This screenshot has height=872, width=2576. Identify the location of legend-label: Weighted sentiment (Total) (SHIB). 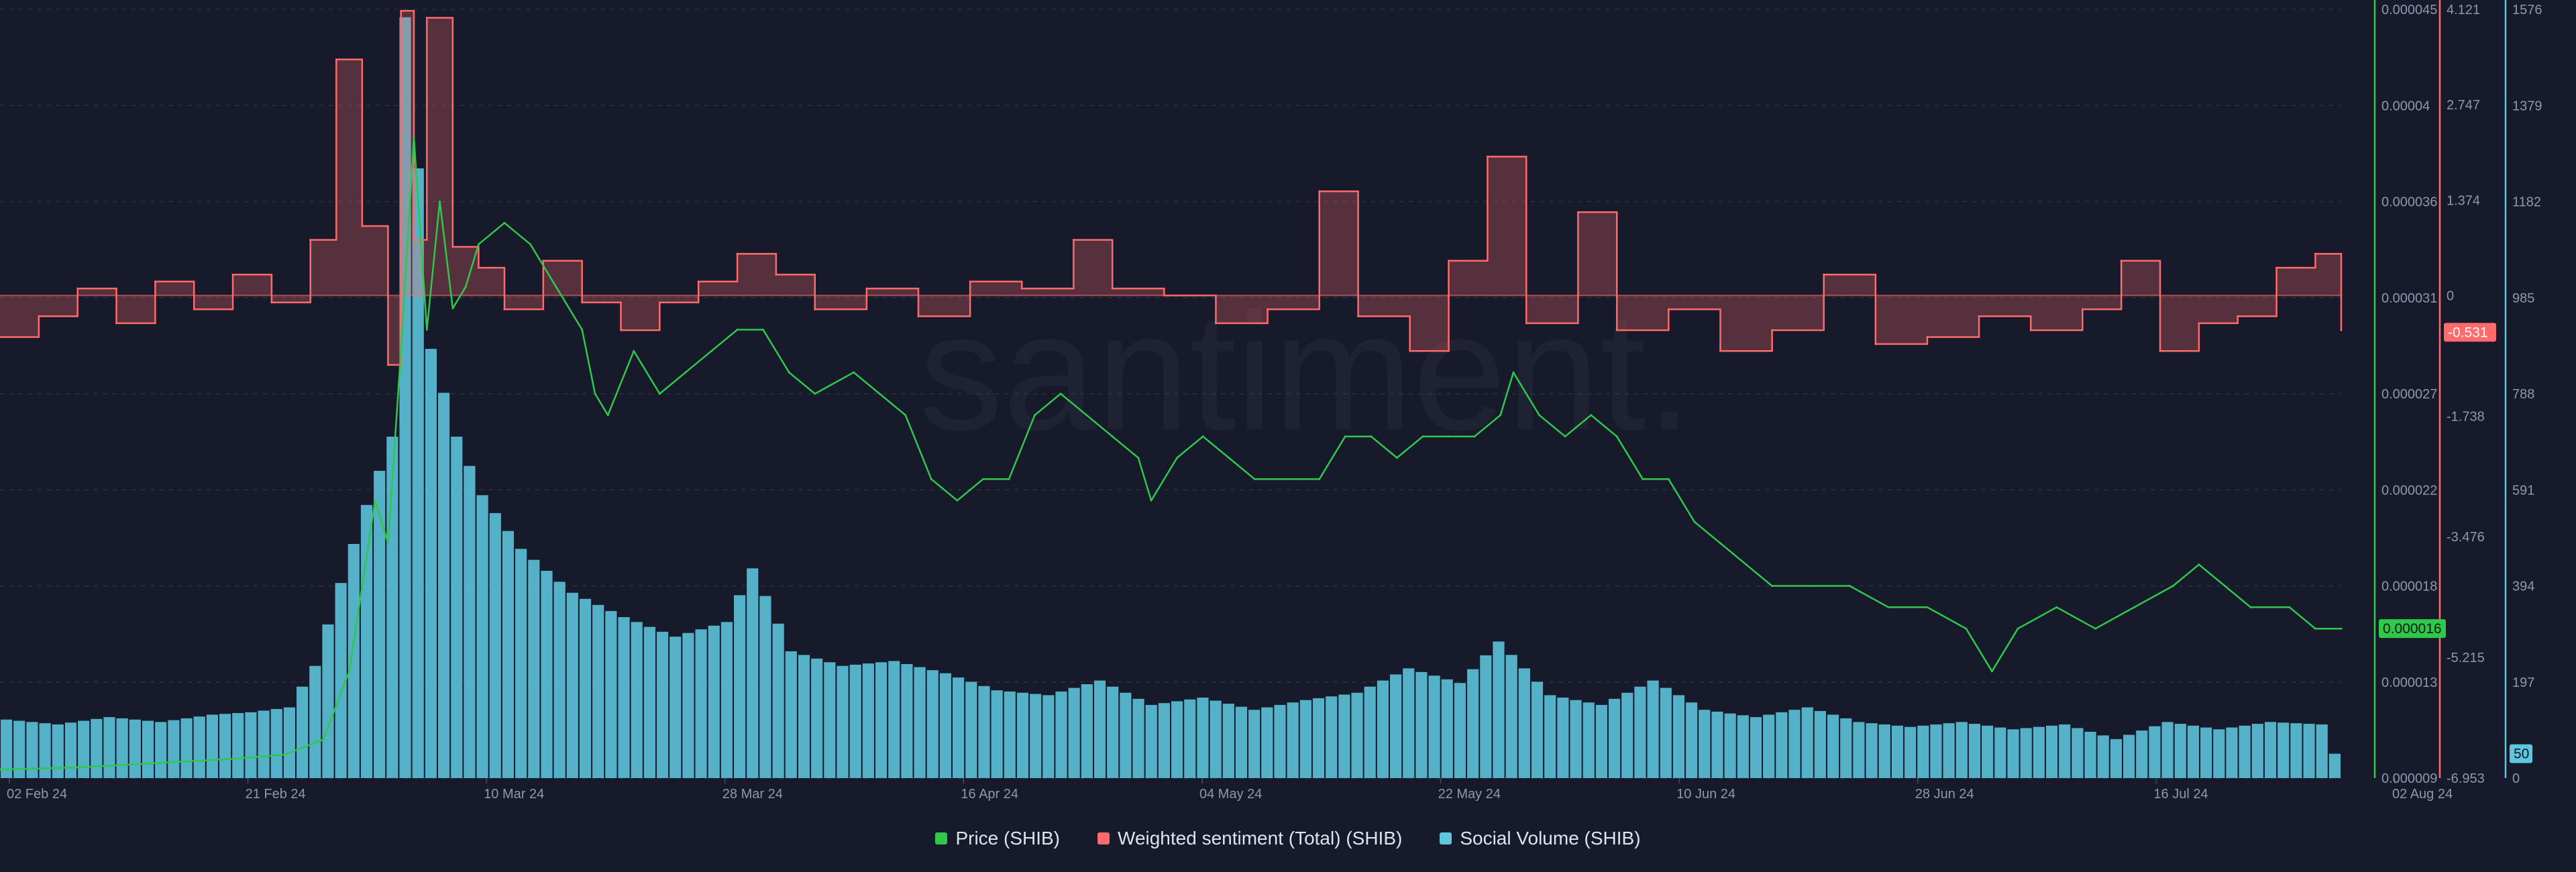
(1260, 839).